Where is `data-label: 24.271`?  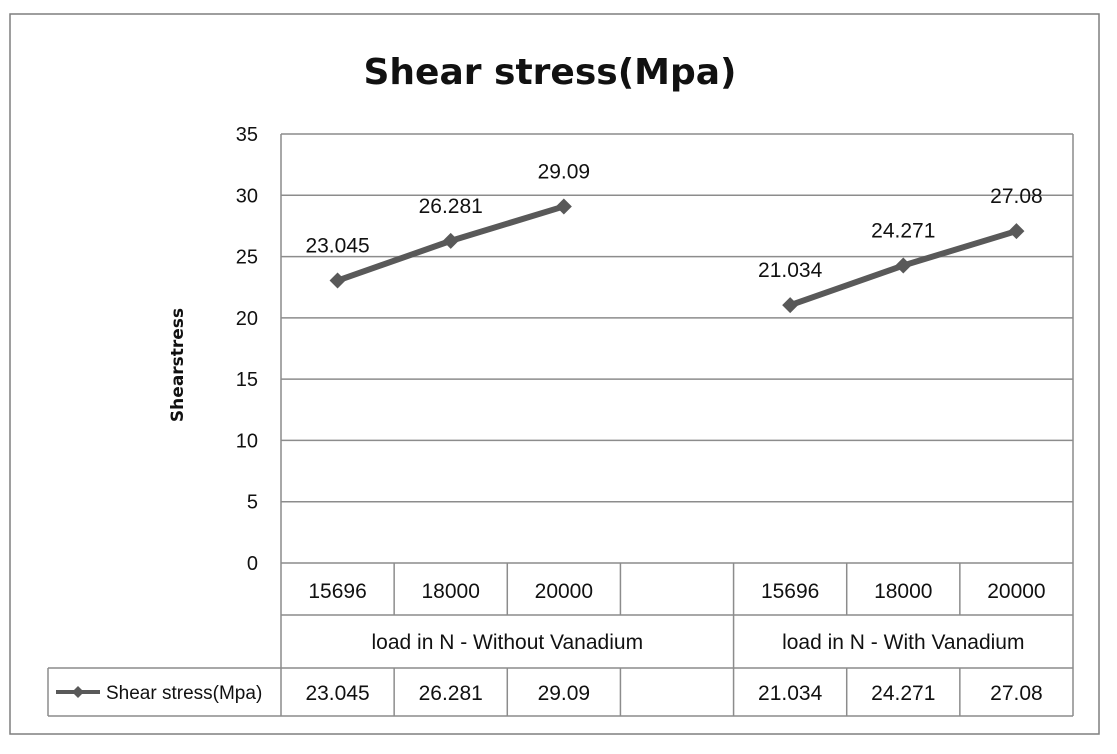
data-label: 24.271 is located at coordinates (903, 231).